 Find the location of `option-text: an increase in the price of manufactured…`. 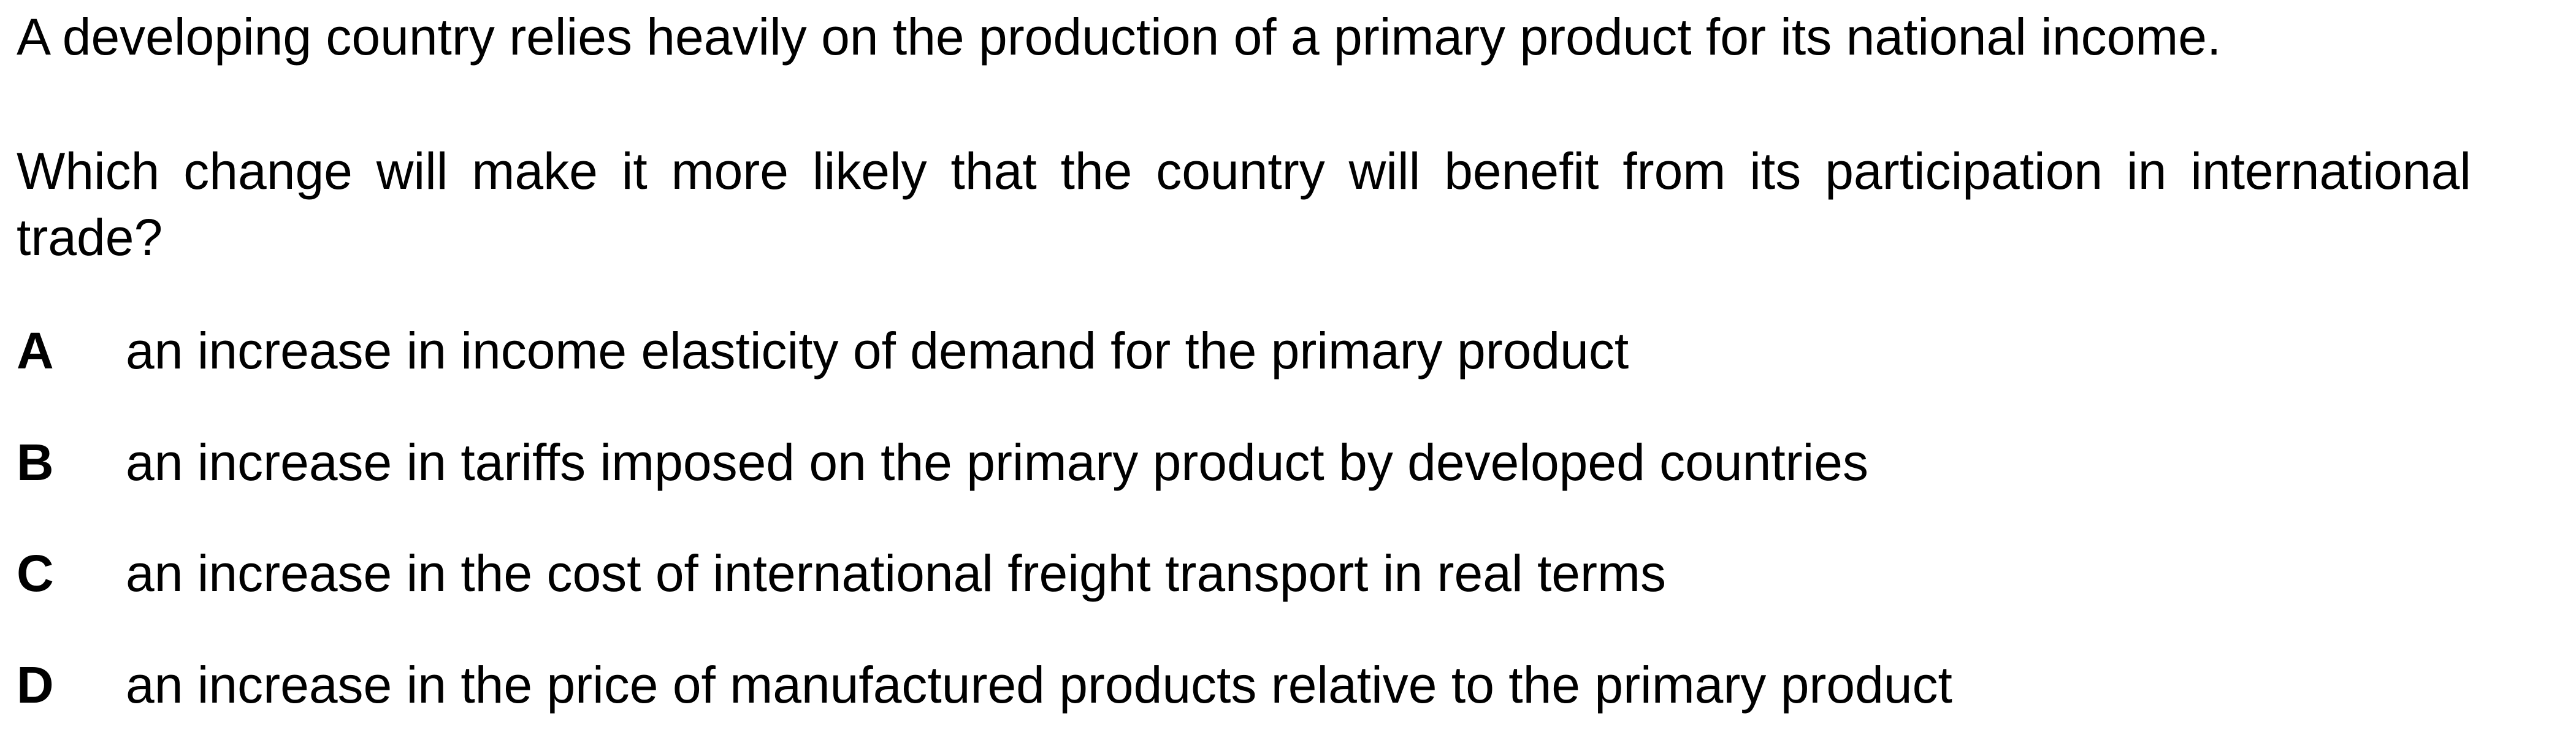

option-text: an increase in the price of manufactured… is located at coordinates (1039, 685).